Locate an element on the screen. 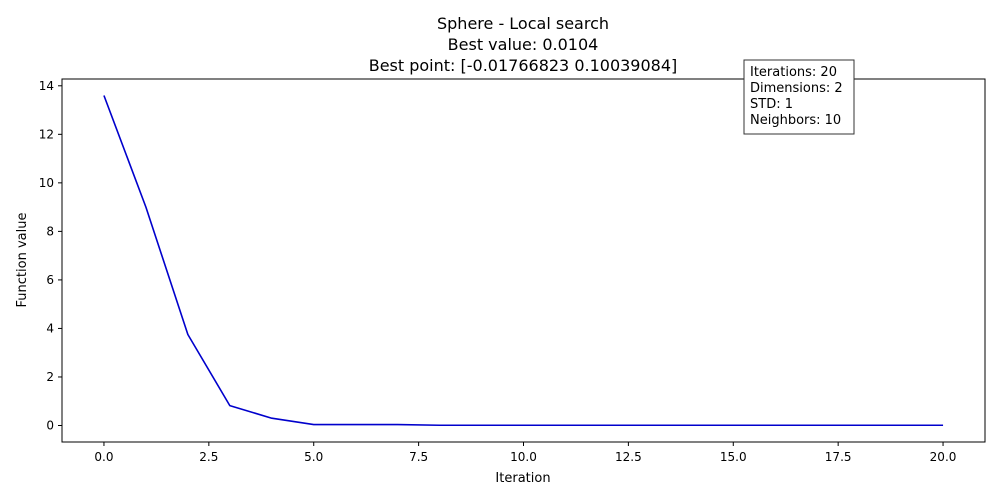 The width and height of the screenshot is (1000, 500). y-tick-label: 2 is located at coordinates (50, 377).